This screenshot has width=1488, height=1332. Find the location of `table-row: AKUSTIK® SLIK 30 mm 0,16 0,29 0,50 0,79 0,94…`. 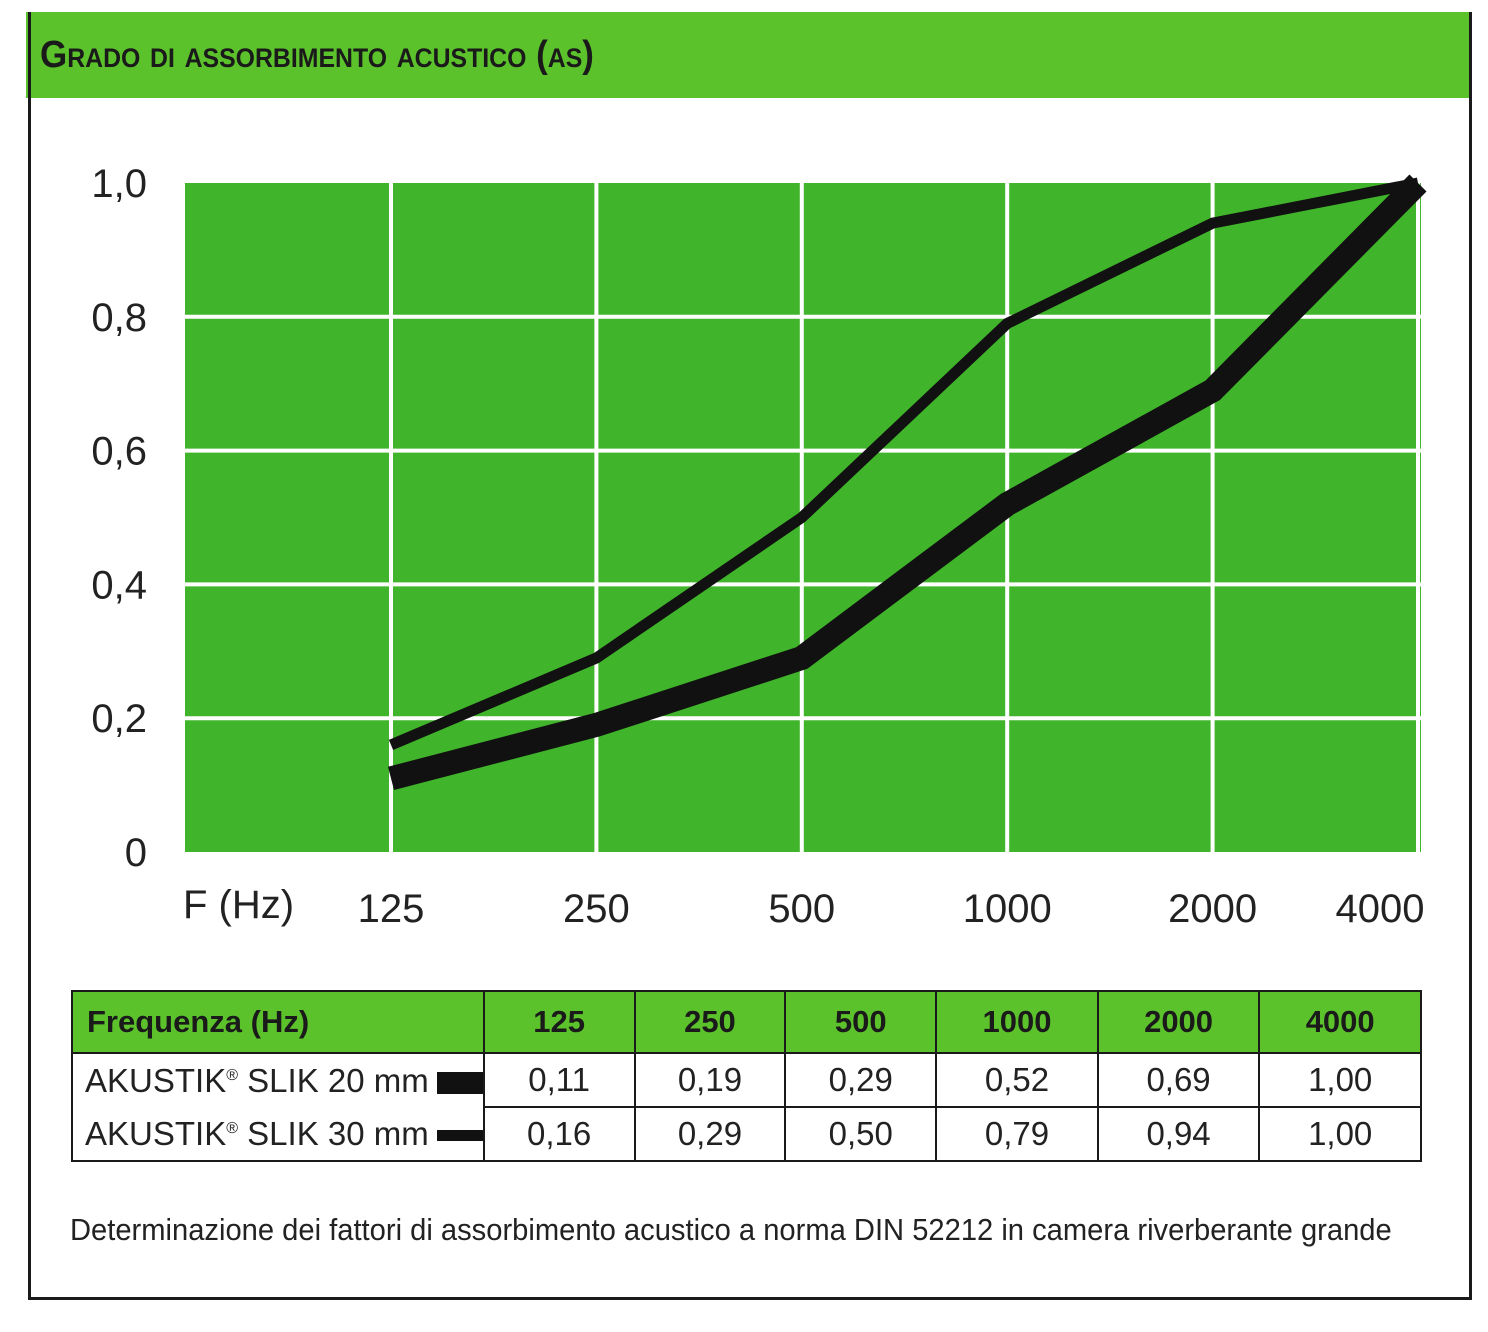

table-row: AKUSTIK® SLIK 30 mm 0,16 0,29 0,50 0,79 0,94… is located at coordinates (746, 1134).